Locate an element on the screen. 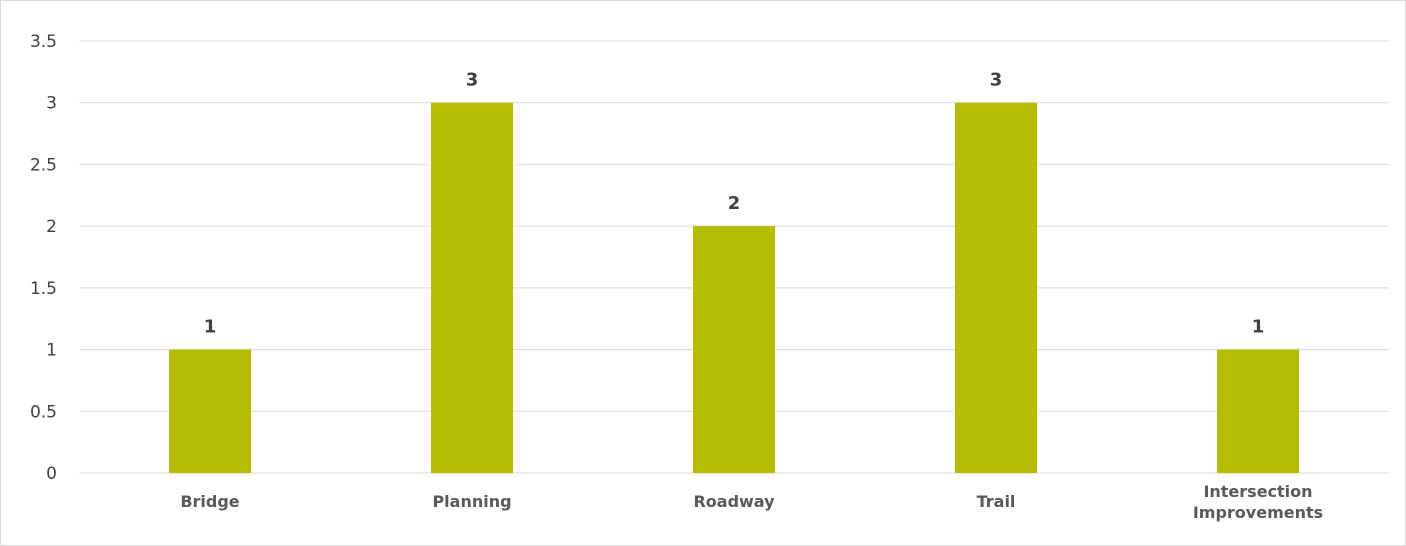  x-tick-label-line: Bridge is located at coordinates (209, 501).